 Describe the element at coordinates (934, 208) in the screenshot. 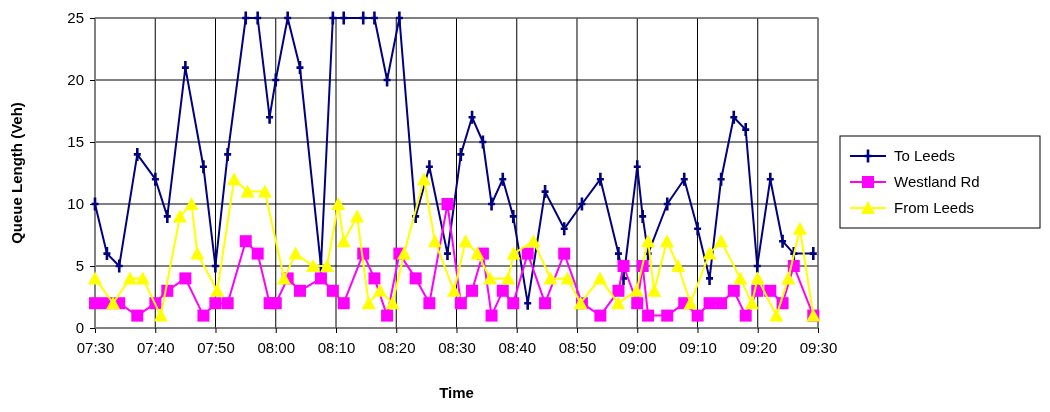

I see `legend-label: From Leeds` at that location.